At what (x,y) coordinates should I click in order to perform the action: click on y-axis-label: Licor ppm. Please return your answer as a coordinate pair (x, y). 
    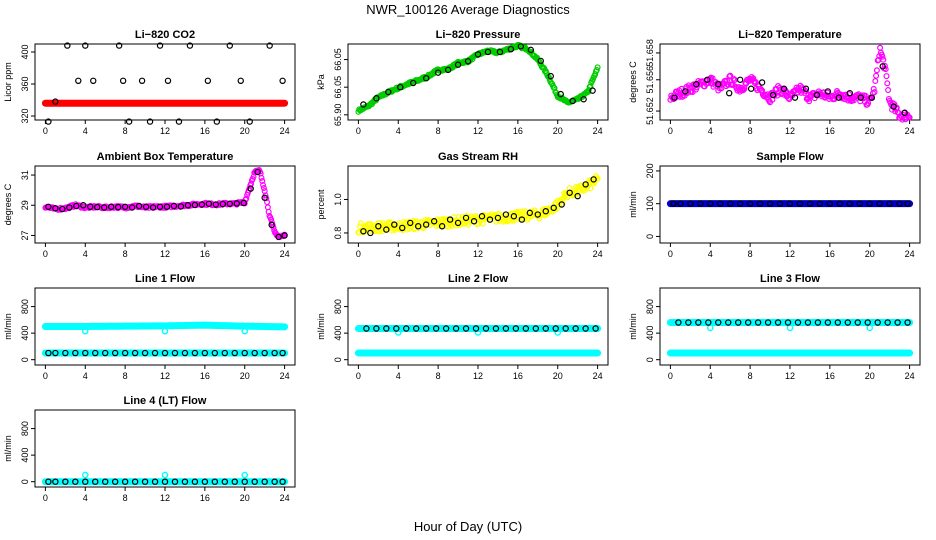
    Looking at the image, I should click on (8, 82).